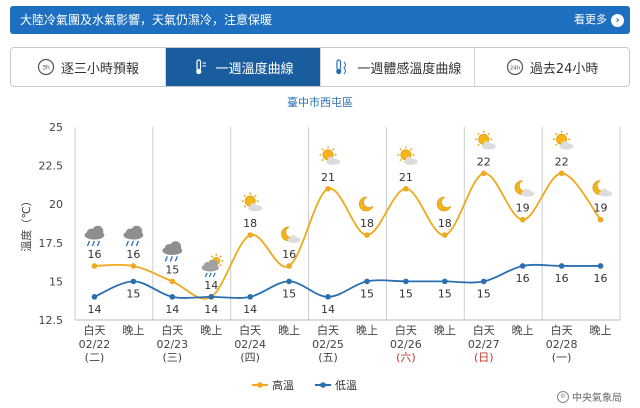  Describe the element at coordinates (56, 281) in the screenshot. I see `y-tick-label: 15` at that location.